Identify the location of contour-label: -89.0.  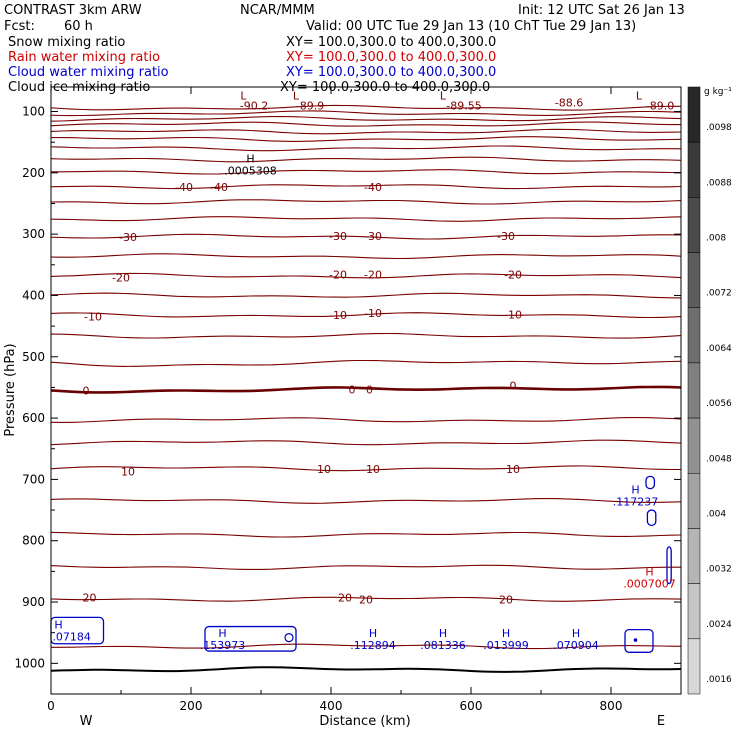
(660, 105).